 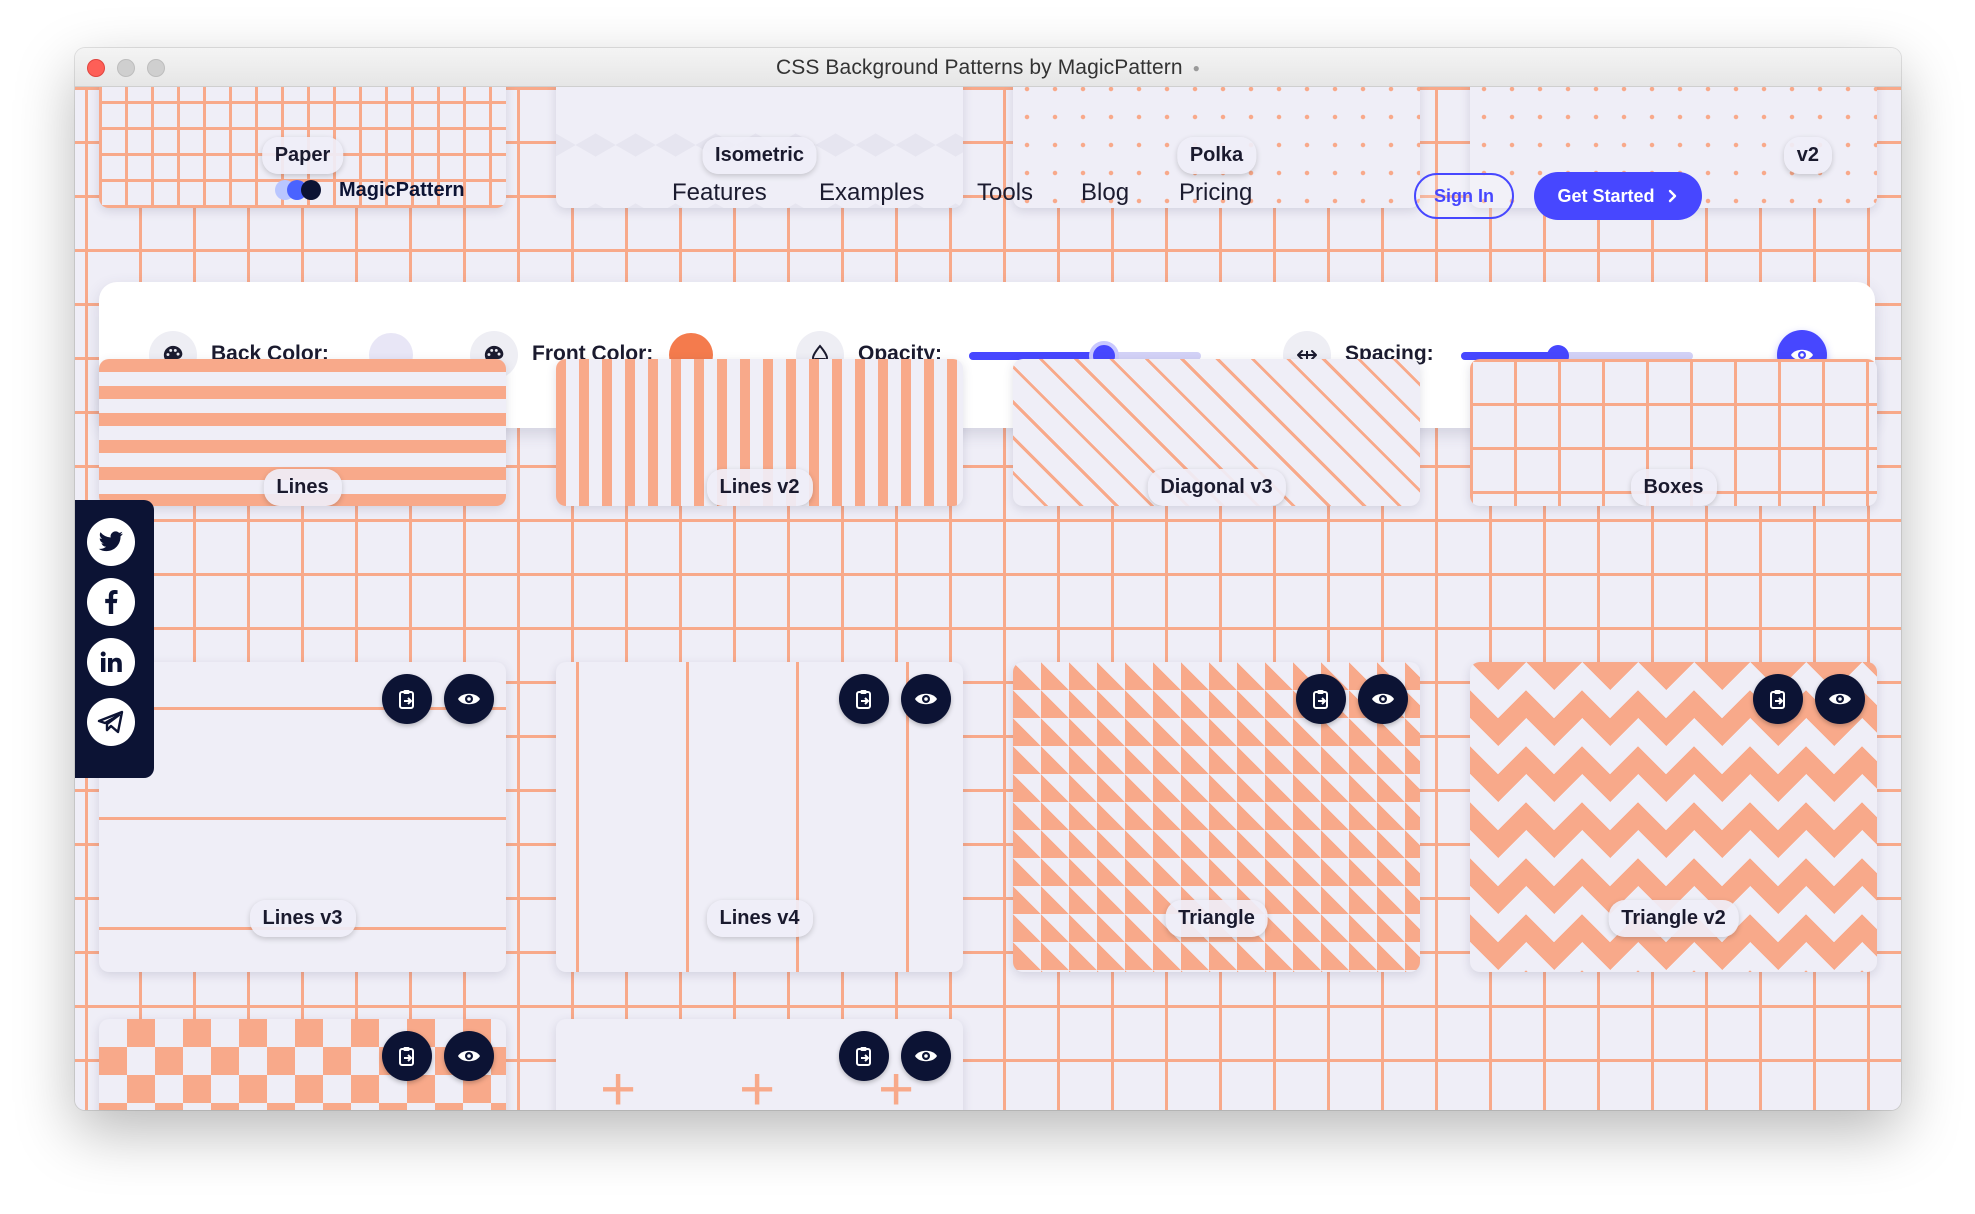 I want to click on nav-examples: Examples, so click(x=872, y=192).